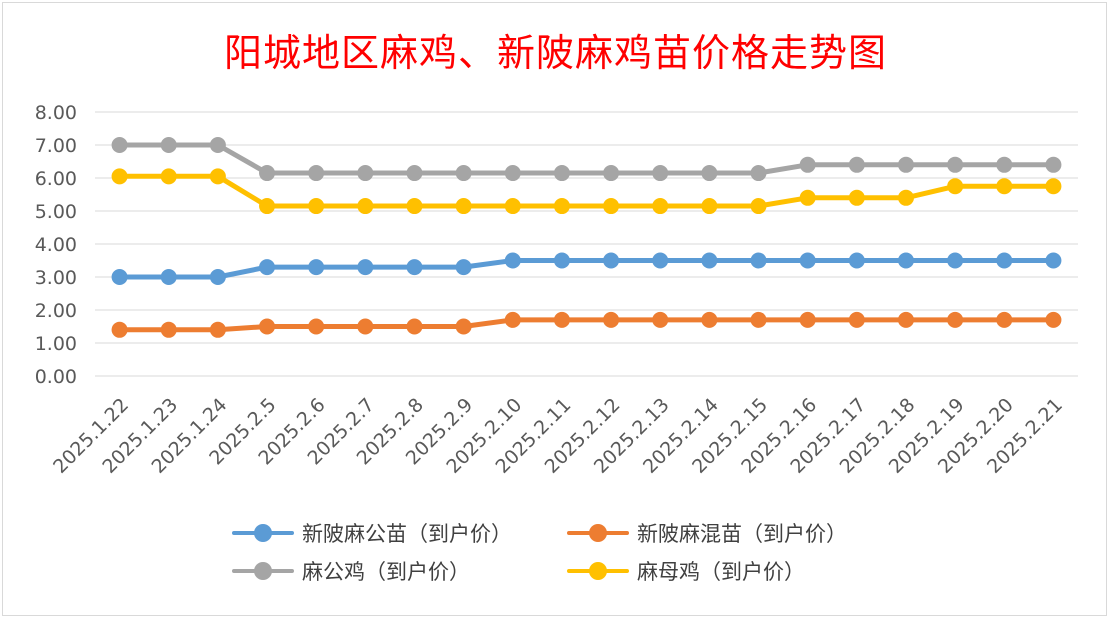 This screenshot has width=1111, height=620. I want to click on y-tick-label-7: 7.00, so click(56, 146).